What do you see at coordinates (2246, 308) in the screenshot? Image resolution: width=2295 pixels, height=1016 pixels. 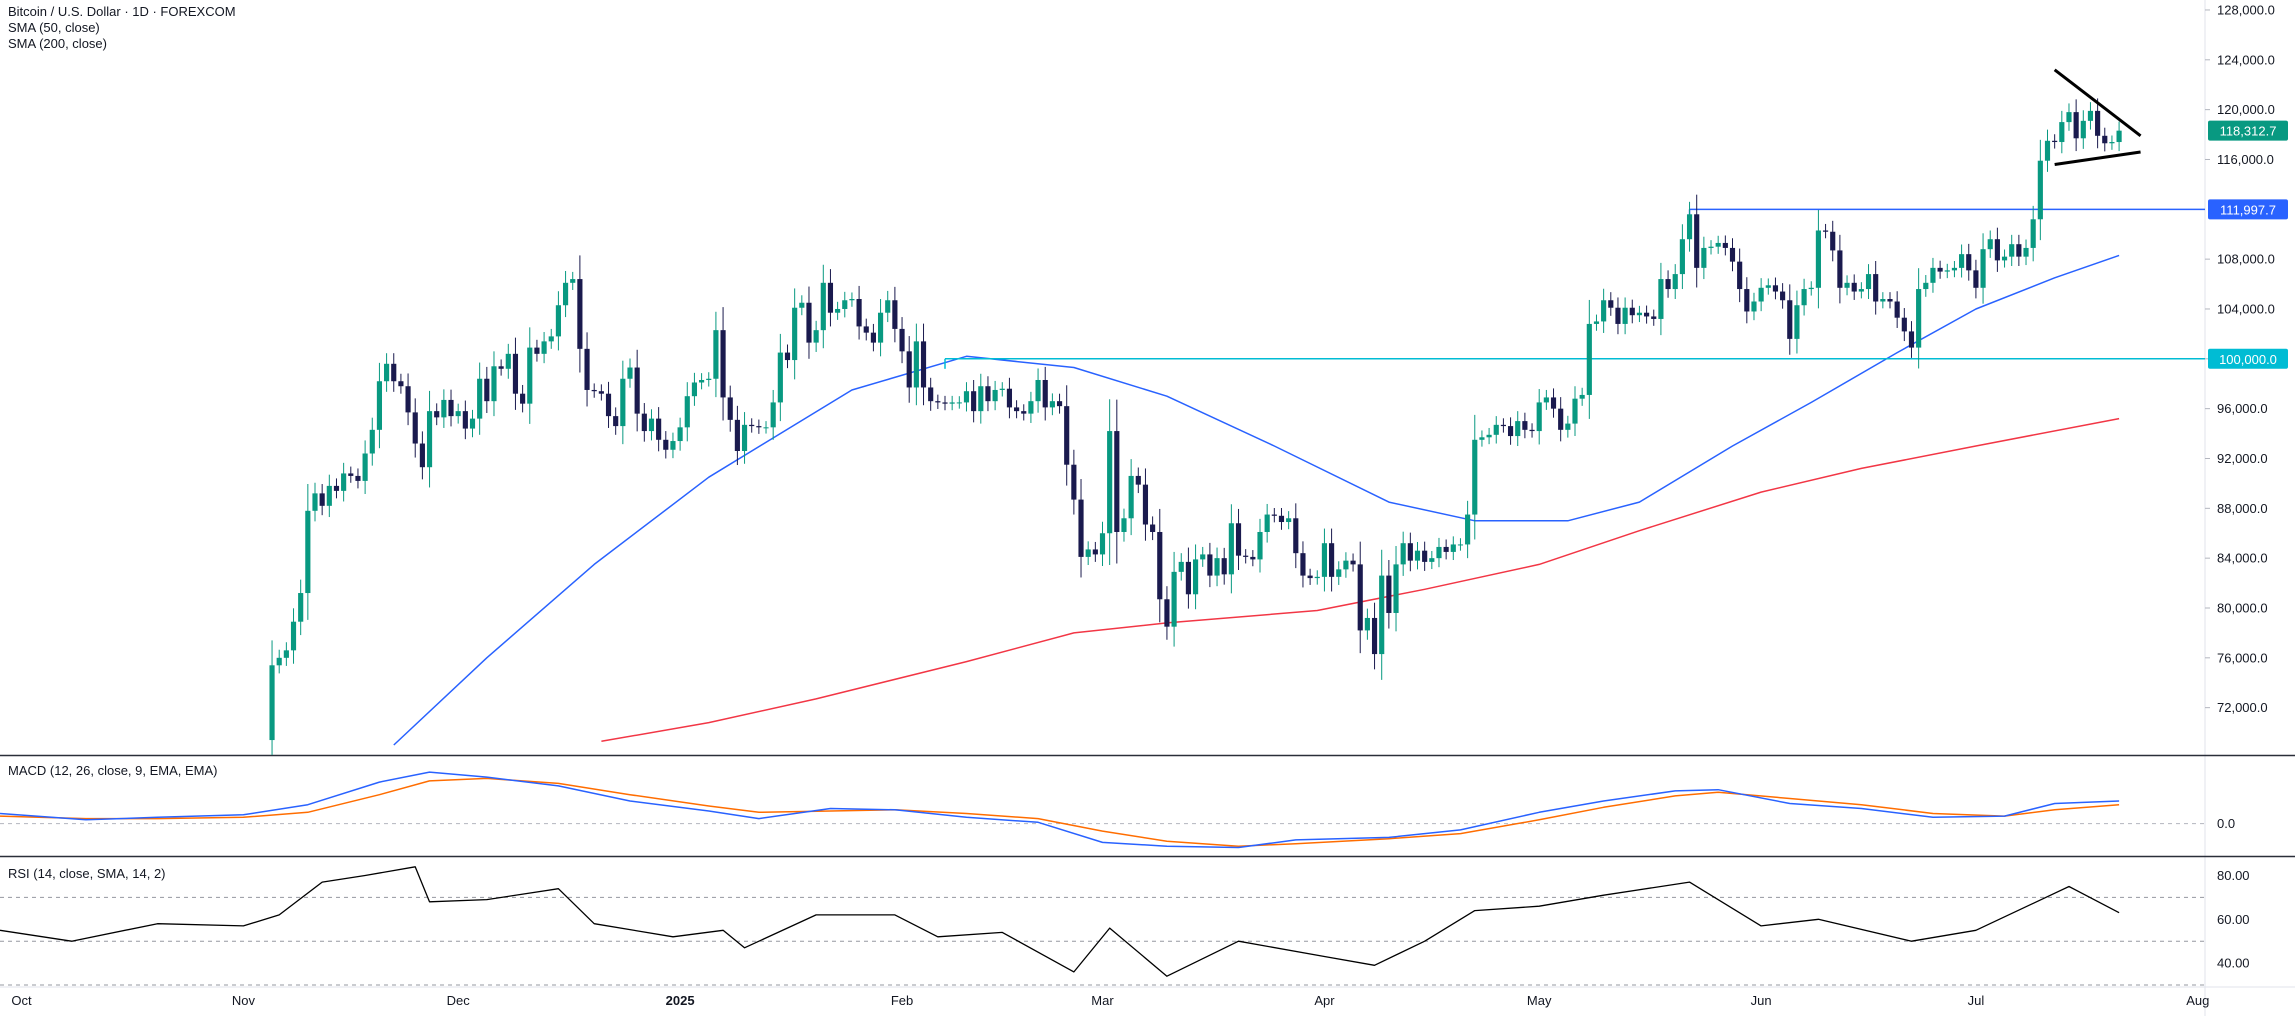 I see `price-tick-label: 104,000.0` at bounding box center [2246, 308].